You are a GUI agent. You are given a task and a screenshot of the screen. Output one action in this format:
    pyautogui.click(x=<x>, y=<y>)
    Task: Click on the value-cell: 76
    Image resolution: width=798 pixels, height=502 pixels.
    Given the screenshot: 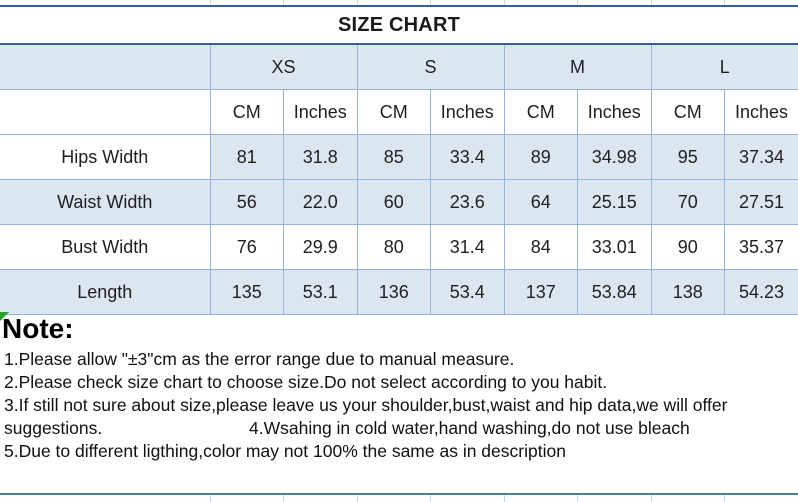 What is the action you would take?
    pyautogui.click(x=246, y=247)
    